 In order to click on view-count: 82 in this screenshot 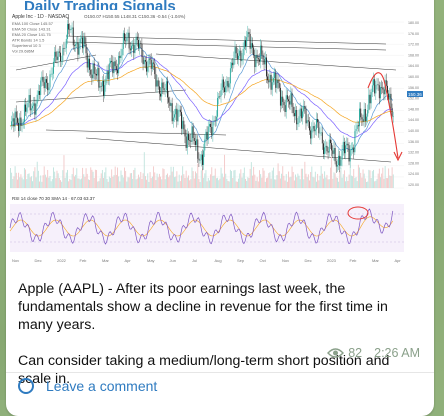, I will do `click(355, 353)`.